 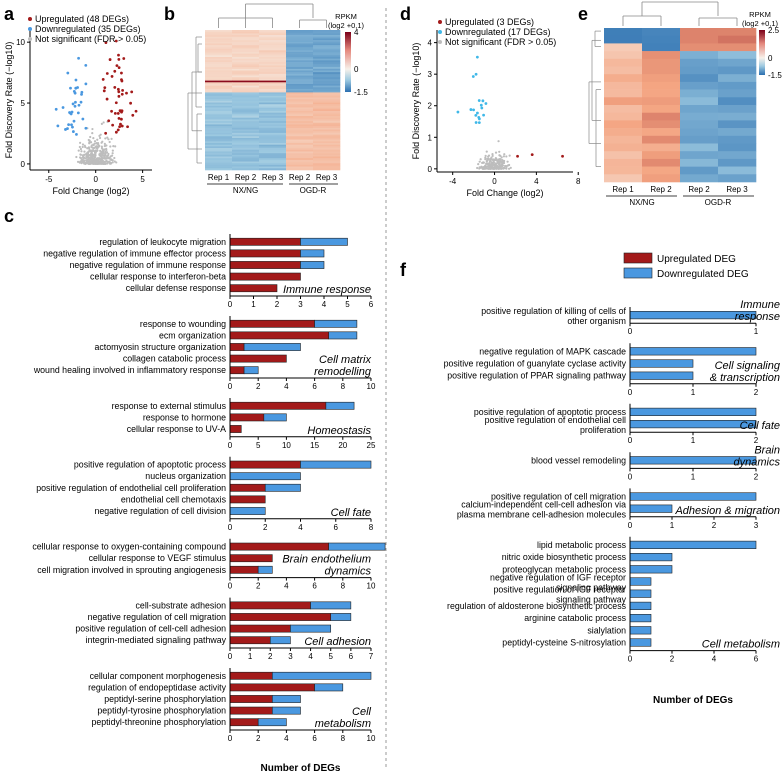 What do you see at coordinates (555, 420) in the screenshot?
I see `term-label: positive regulation of endothelial cell` at bounding box center [555, 420].